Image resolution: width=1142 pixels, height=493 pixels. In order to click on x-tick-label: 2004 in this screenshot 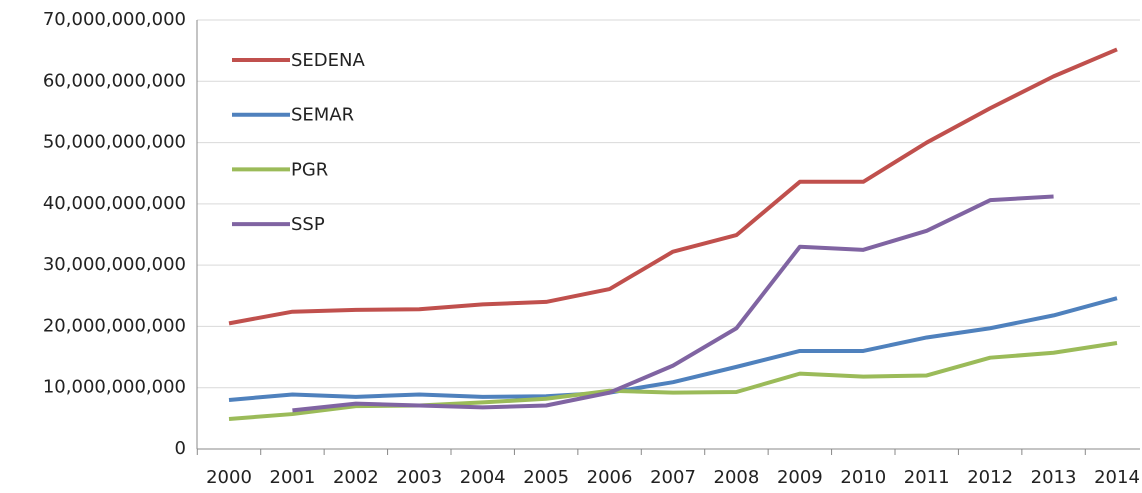, I will do `click(483, 477)`.